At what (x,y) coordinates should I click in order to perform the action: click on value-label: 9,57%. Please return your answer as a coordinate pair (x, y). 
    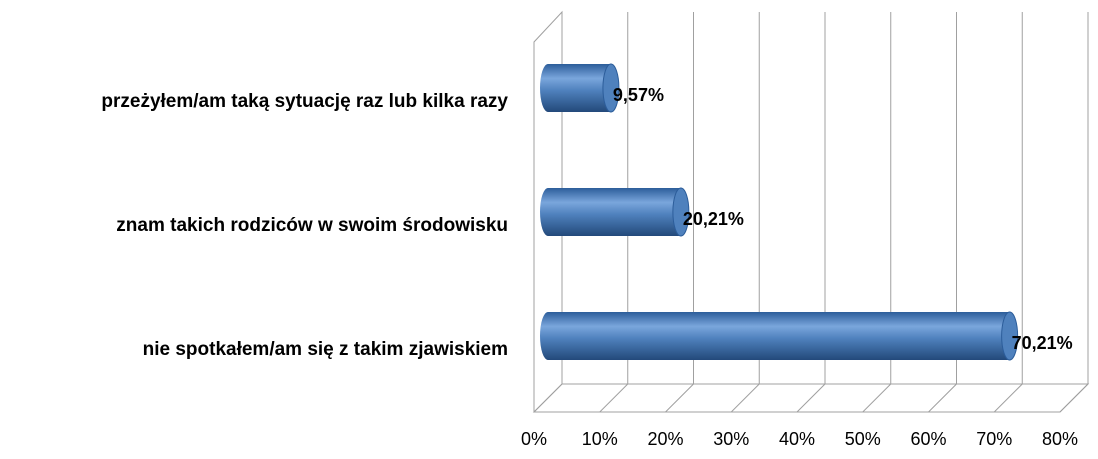
    Looking at the image, I should click on (638, 95).